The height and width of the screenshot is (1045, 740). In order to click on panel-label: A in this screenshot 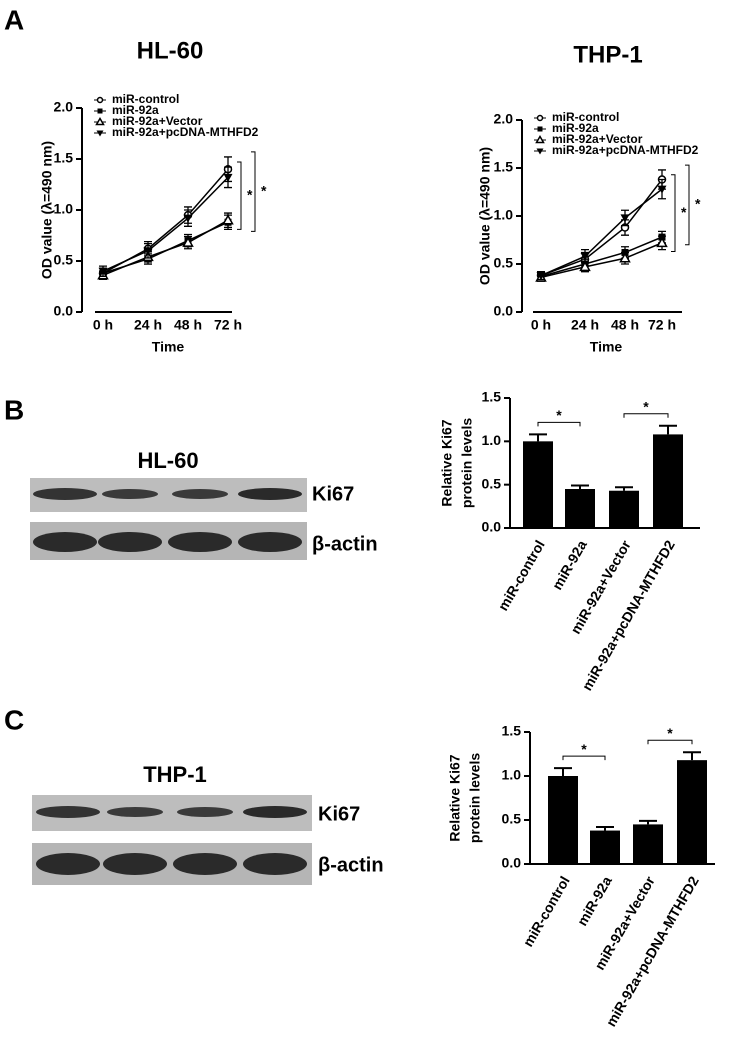, I will do `click(14, 19)`.